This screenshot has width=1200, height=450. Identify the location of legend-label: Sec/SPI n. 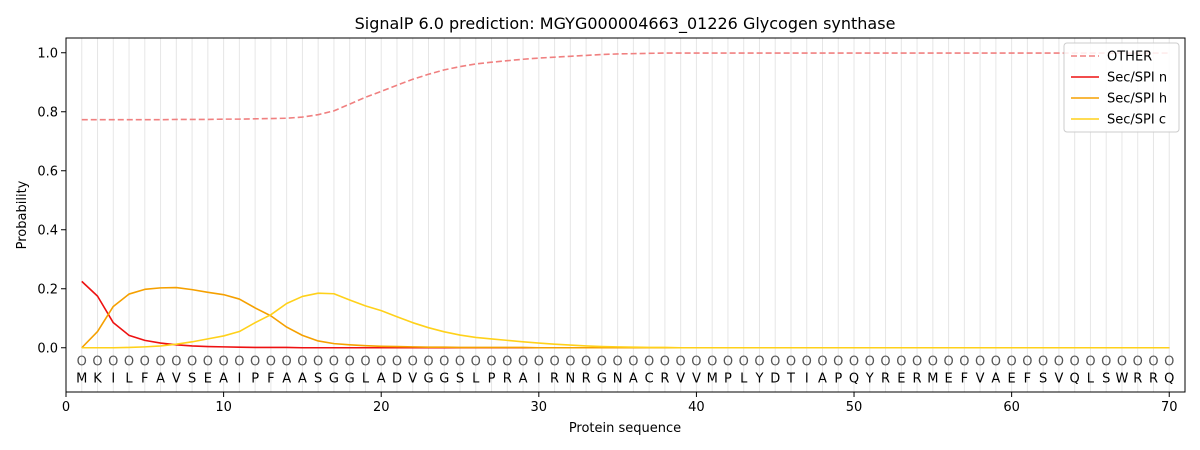
(1137, 78).